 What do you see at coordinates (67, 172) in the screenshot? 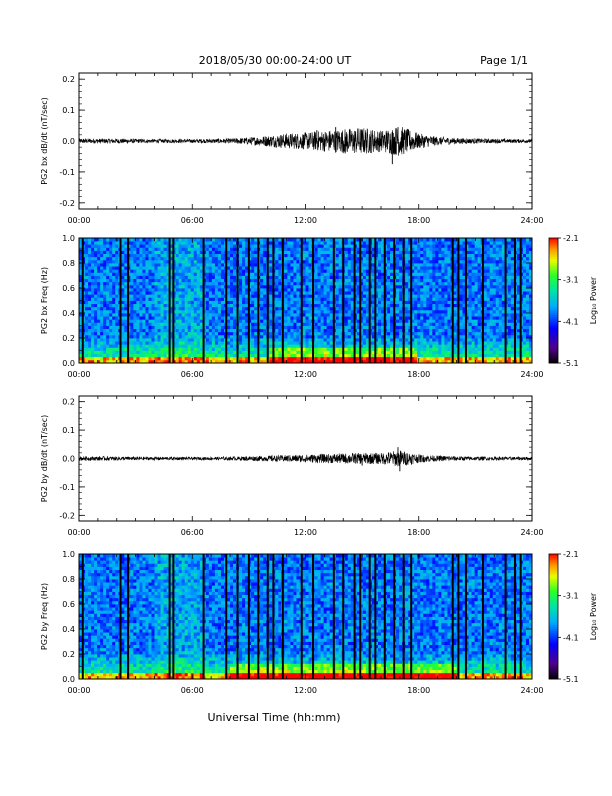
I see `y-tick-label: -0.1` at bounding box center [67, 172].